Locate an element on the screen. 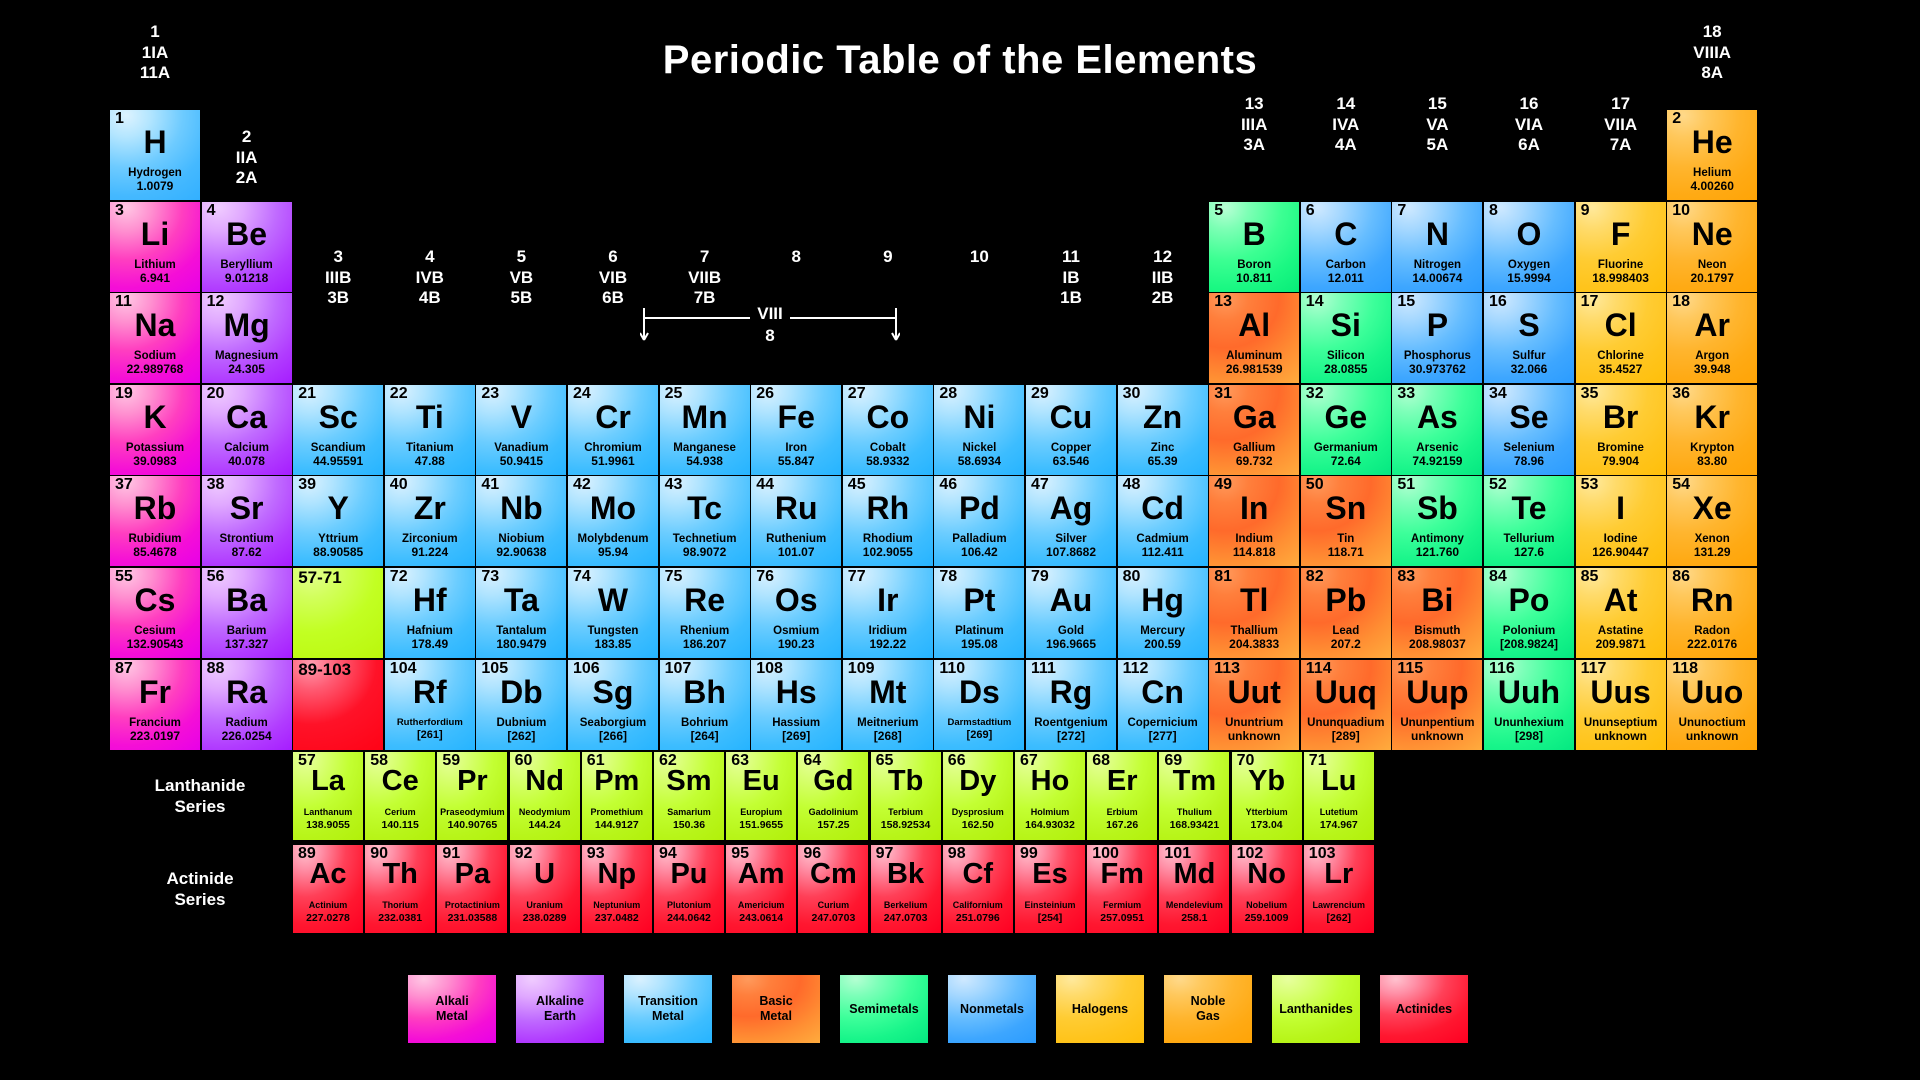  series-placeholder-89-103: 89-103 is located at coordinates (338, 704).